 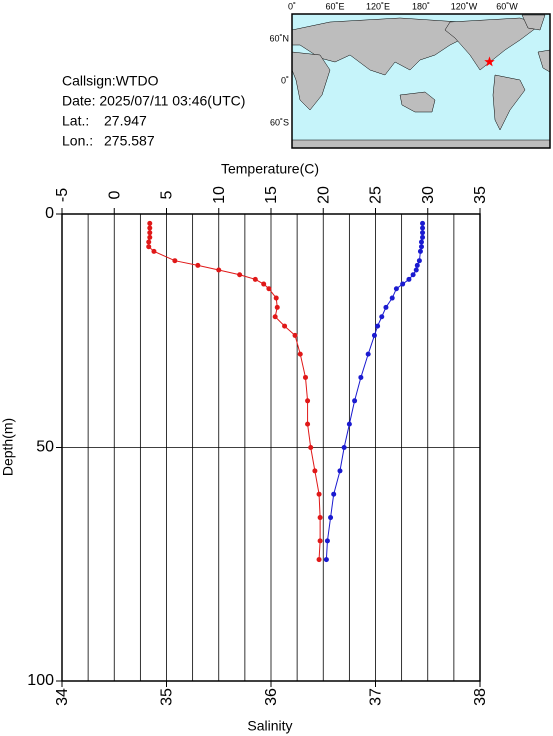 What do you see at coordinates (480, 195) in the screenshot?
I see `x2-tick-label: 35` at bounding box center [480, 195].